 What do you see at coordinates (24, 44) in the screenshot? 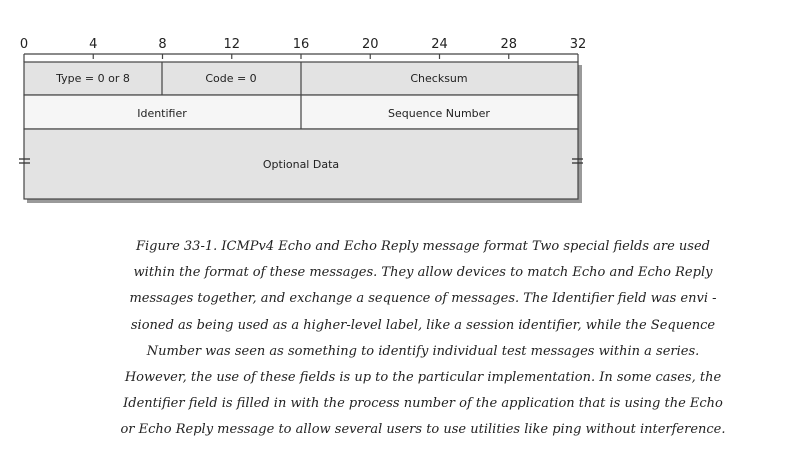
I see `ruler-tick-label: 0` at bounding box center [24, 44].